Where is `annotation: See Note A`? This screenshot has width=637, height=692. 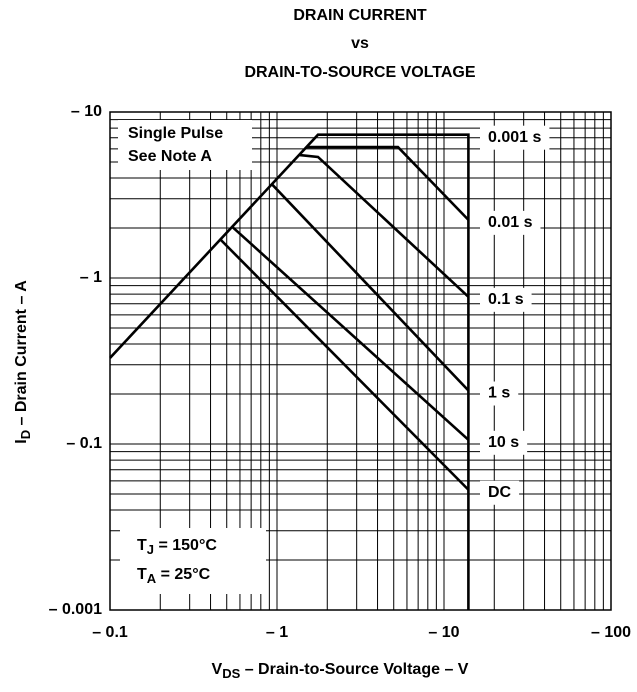 annotation: See Note A is located at coordinates (170, 156).